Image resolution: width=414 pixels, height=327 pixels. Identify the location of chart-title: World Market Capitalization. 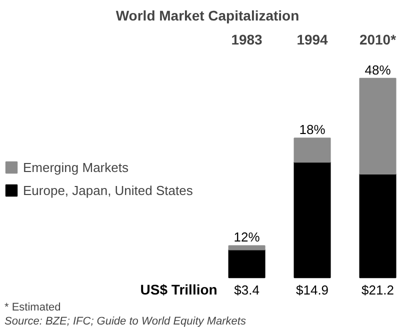
(208, 16).